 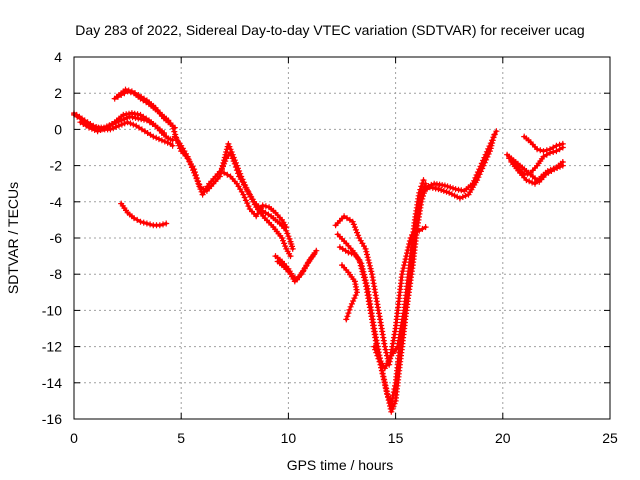 What do you see at coordinates (56, 166) in the screenshot?
I see `y-tick-label: -2` at bounding box center [56, 166].